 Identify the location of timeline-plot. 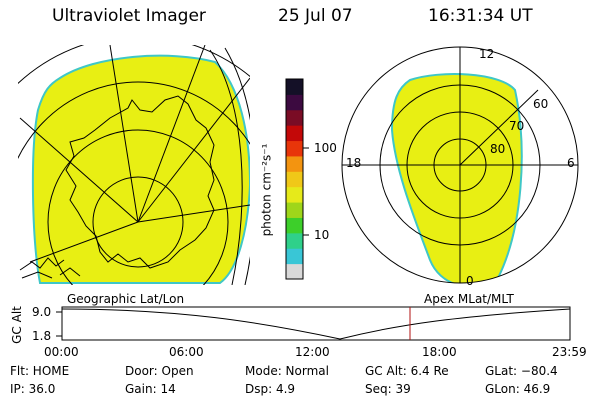
(313, 323).